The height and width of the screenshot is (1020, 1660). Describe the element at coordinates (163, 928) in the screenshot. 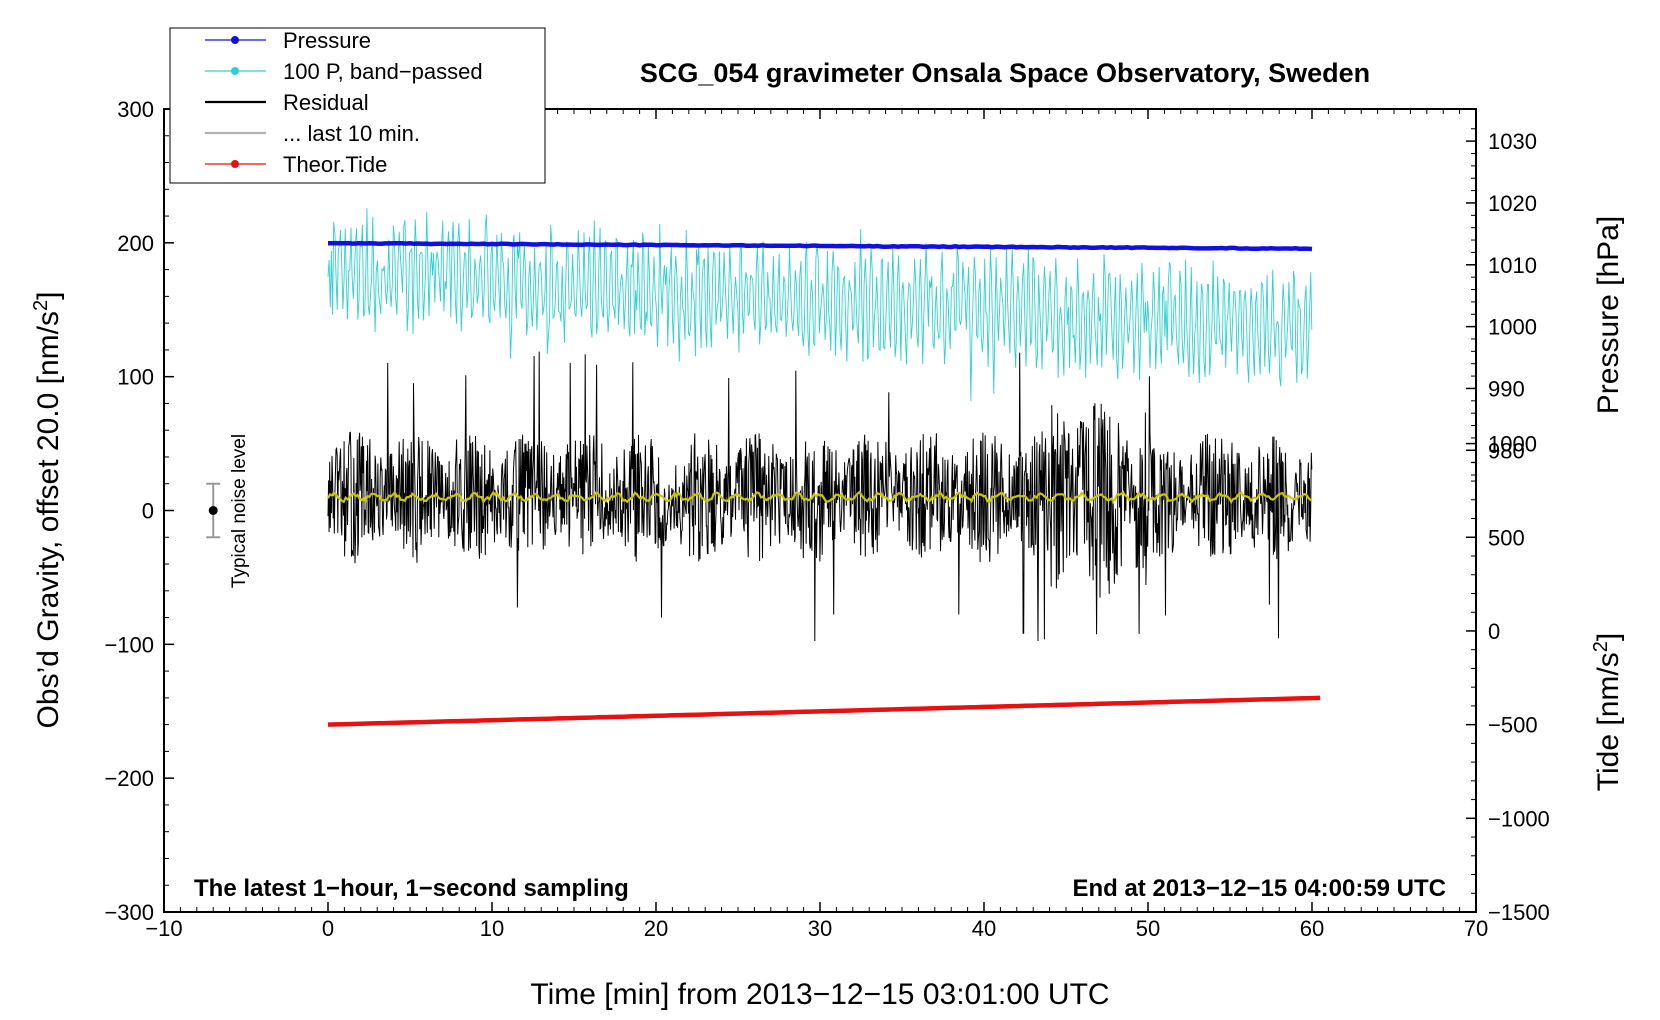

I see `x-tick-label: −10` at that location.